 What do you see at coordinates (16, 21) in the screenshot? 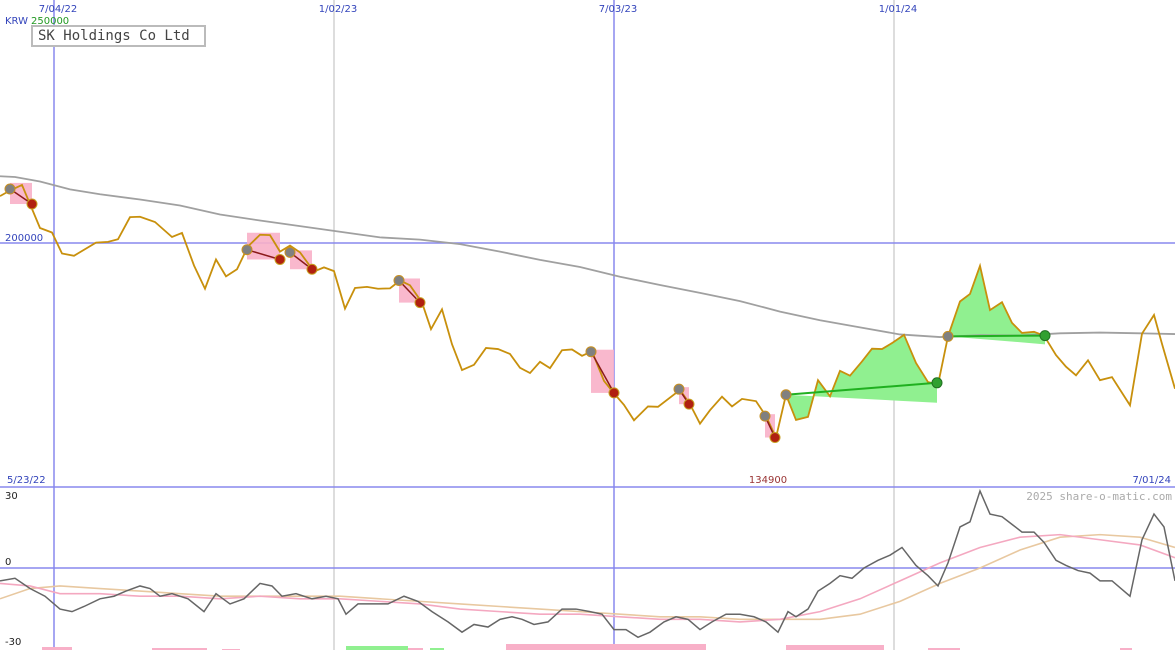
I see `currency-label: KRW` at bounding box center [16, 21].